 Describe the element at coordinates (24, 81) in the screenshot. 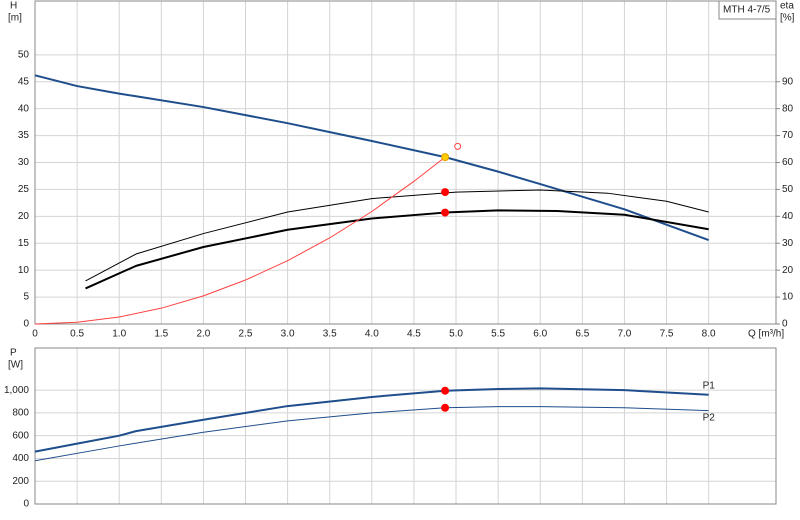

I see `y-tick-label: 45` at that location.